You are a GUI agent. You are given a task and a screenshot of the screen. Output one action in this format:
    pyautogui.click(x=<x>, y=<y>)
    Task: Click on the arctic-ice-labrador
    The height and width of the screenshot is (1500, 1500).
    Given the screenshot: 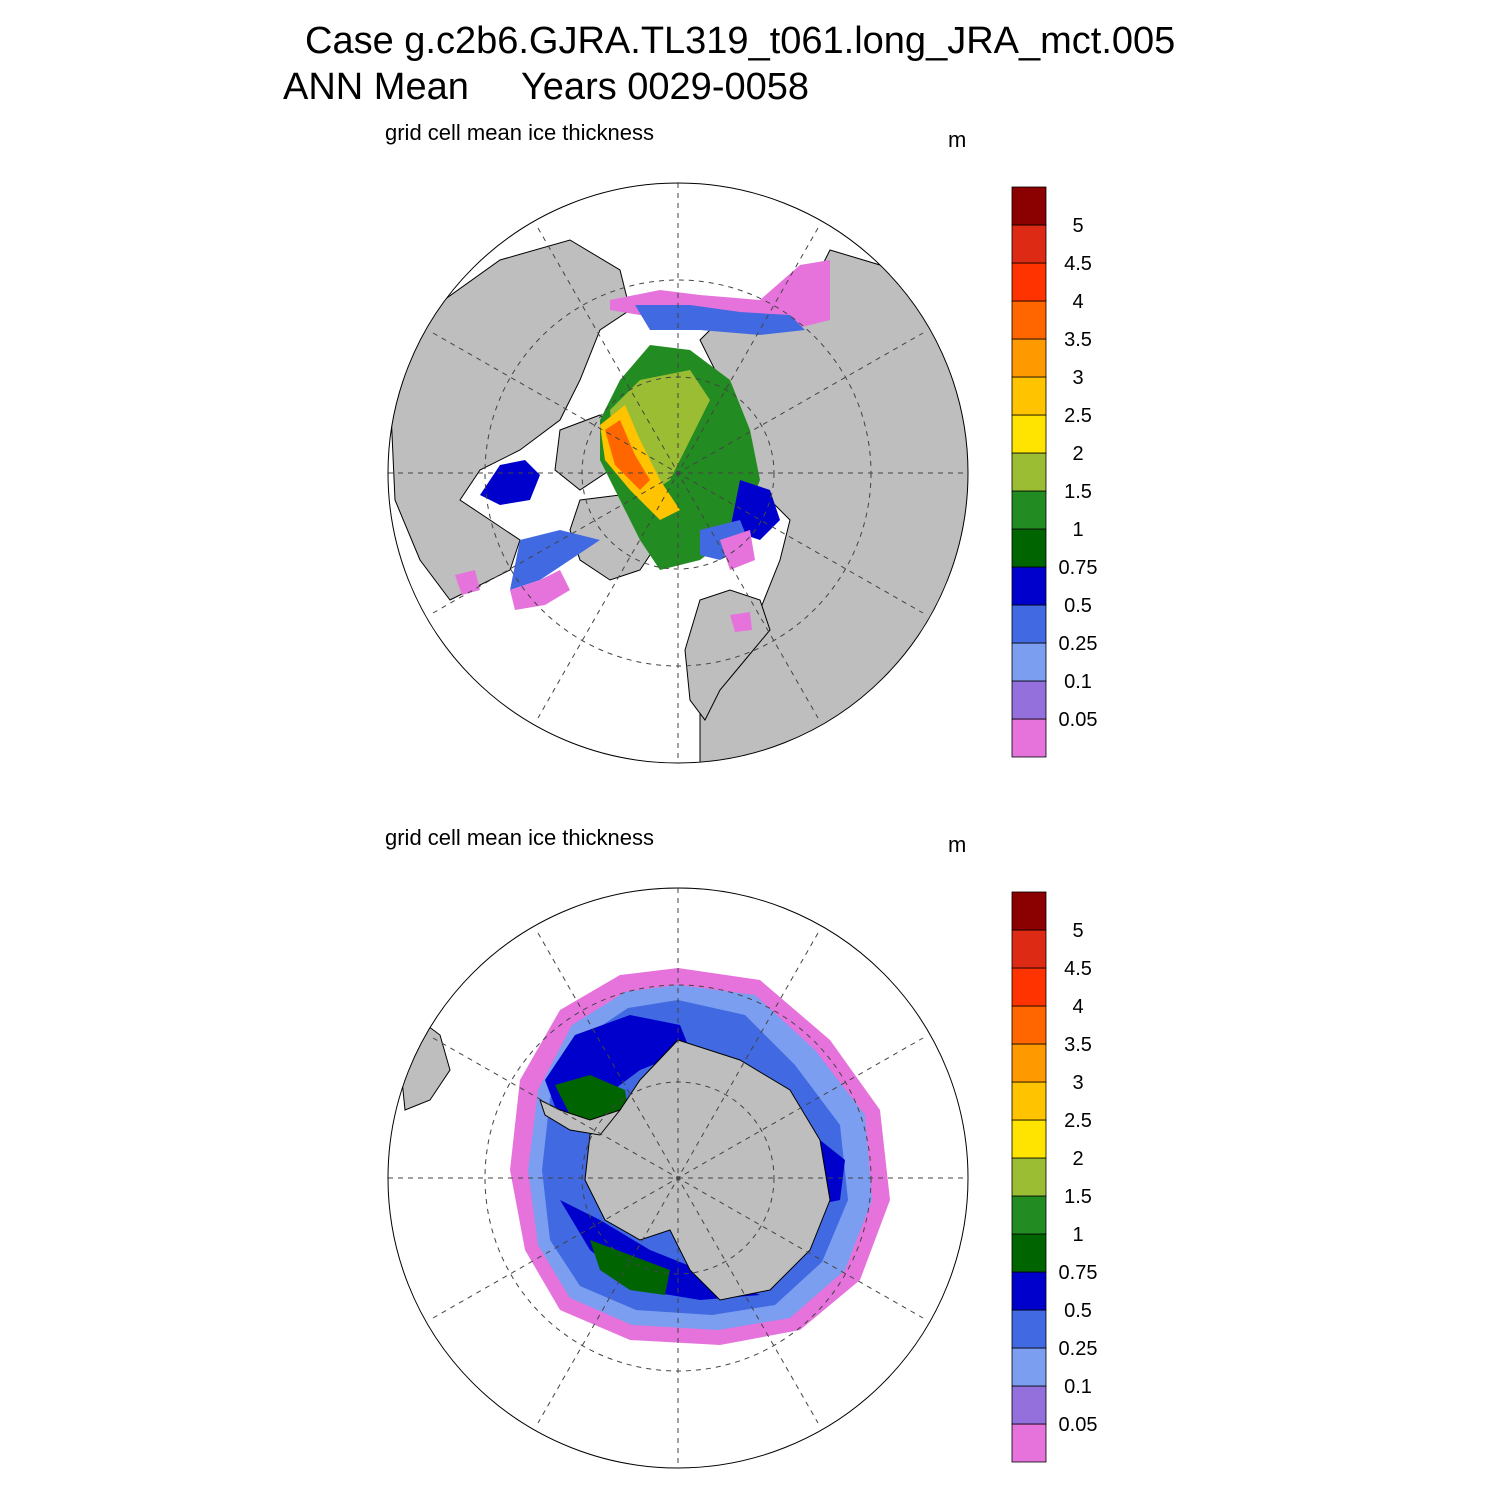 What is the action you would take?
    pyautogui.click(x=555, y=560)
    